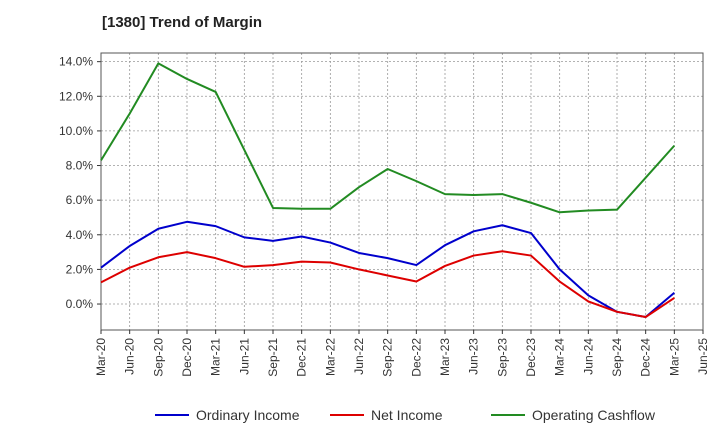 This screenshot has height=440, width=720. Describe the element at coordinates (560, 357) in the screenshot. I see `x-tick-label: Mar-24` at that location.